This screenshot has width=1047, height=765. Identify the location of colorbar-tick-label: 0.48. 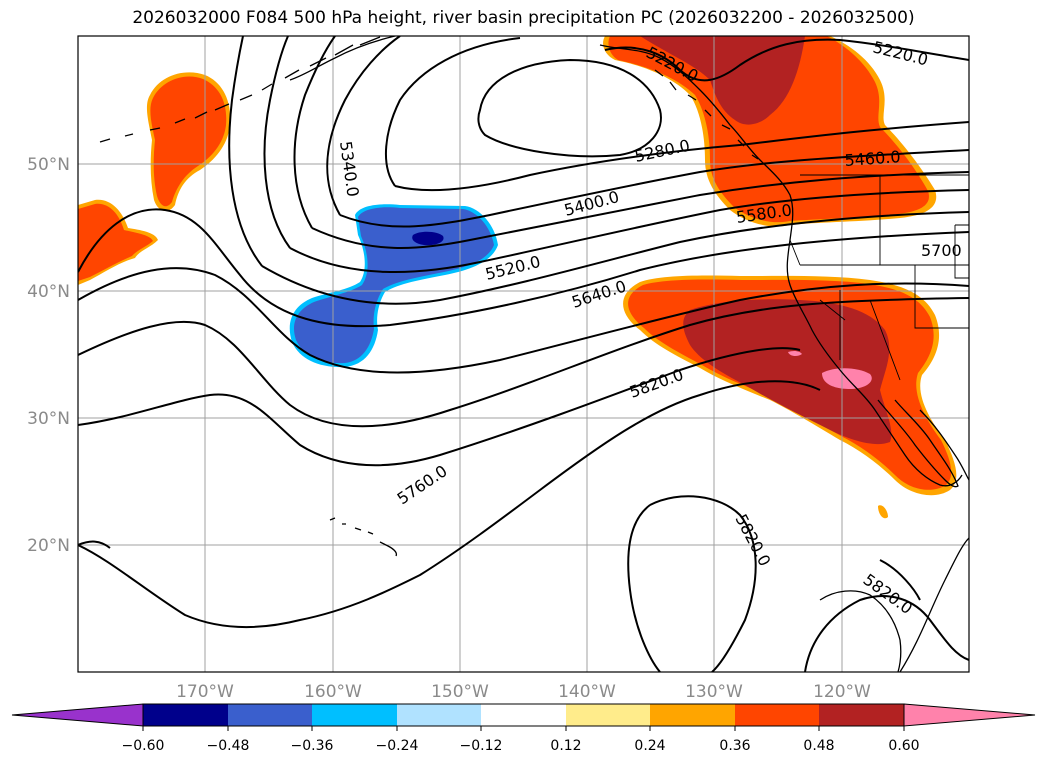
(818, 746).